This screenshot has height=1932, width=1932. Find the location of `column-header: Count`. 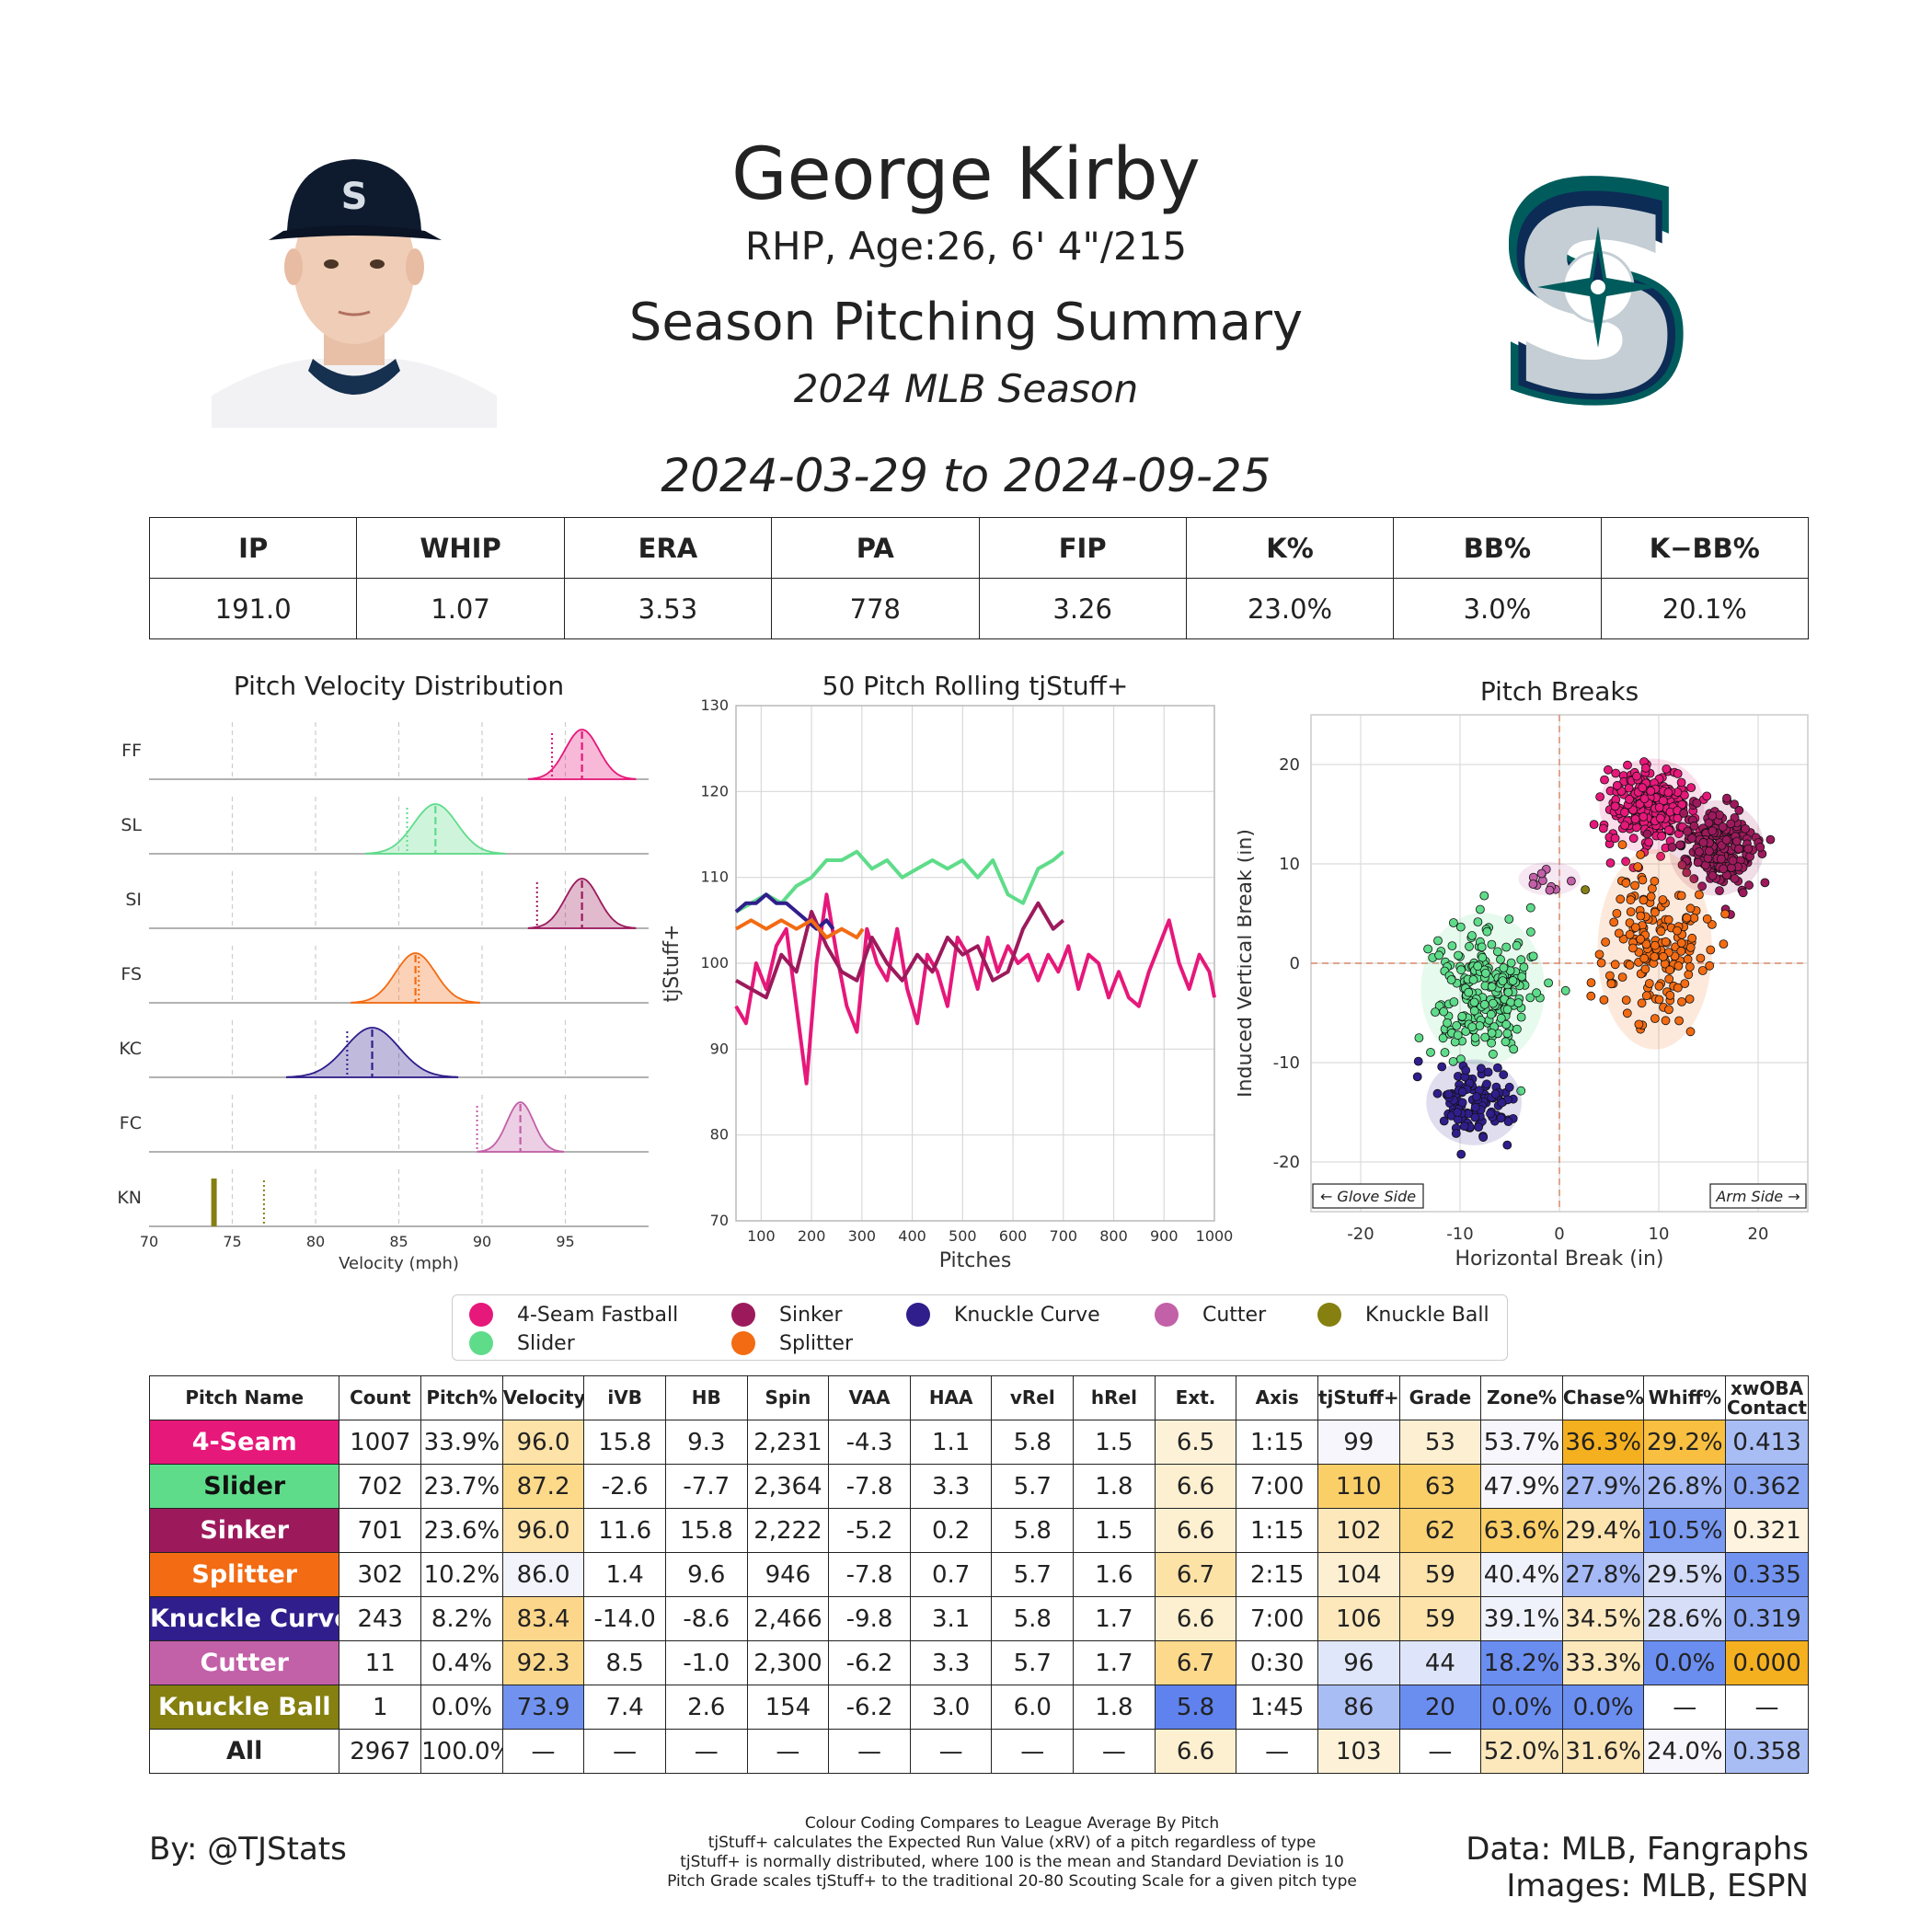

column-header: Count is located at coordinates (380, 1397).